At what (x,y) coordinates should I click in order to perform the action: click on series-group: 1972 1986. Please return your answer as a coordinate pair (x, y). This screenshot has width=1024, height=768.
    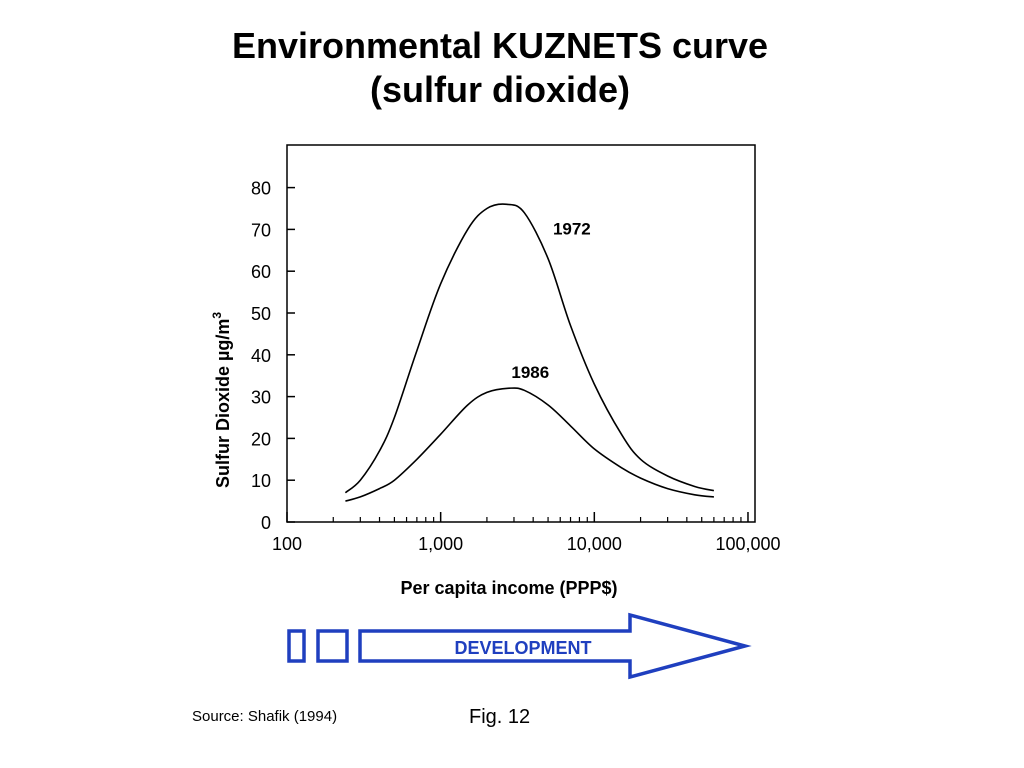
    Looking at the image, I should click on (529, 352).